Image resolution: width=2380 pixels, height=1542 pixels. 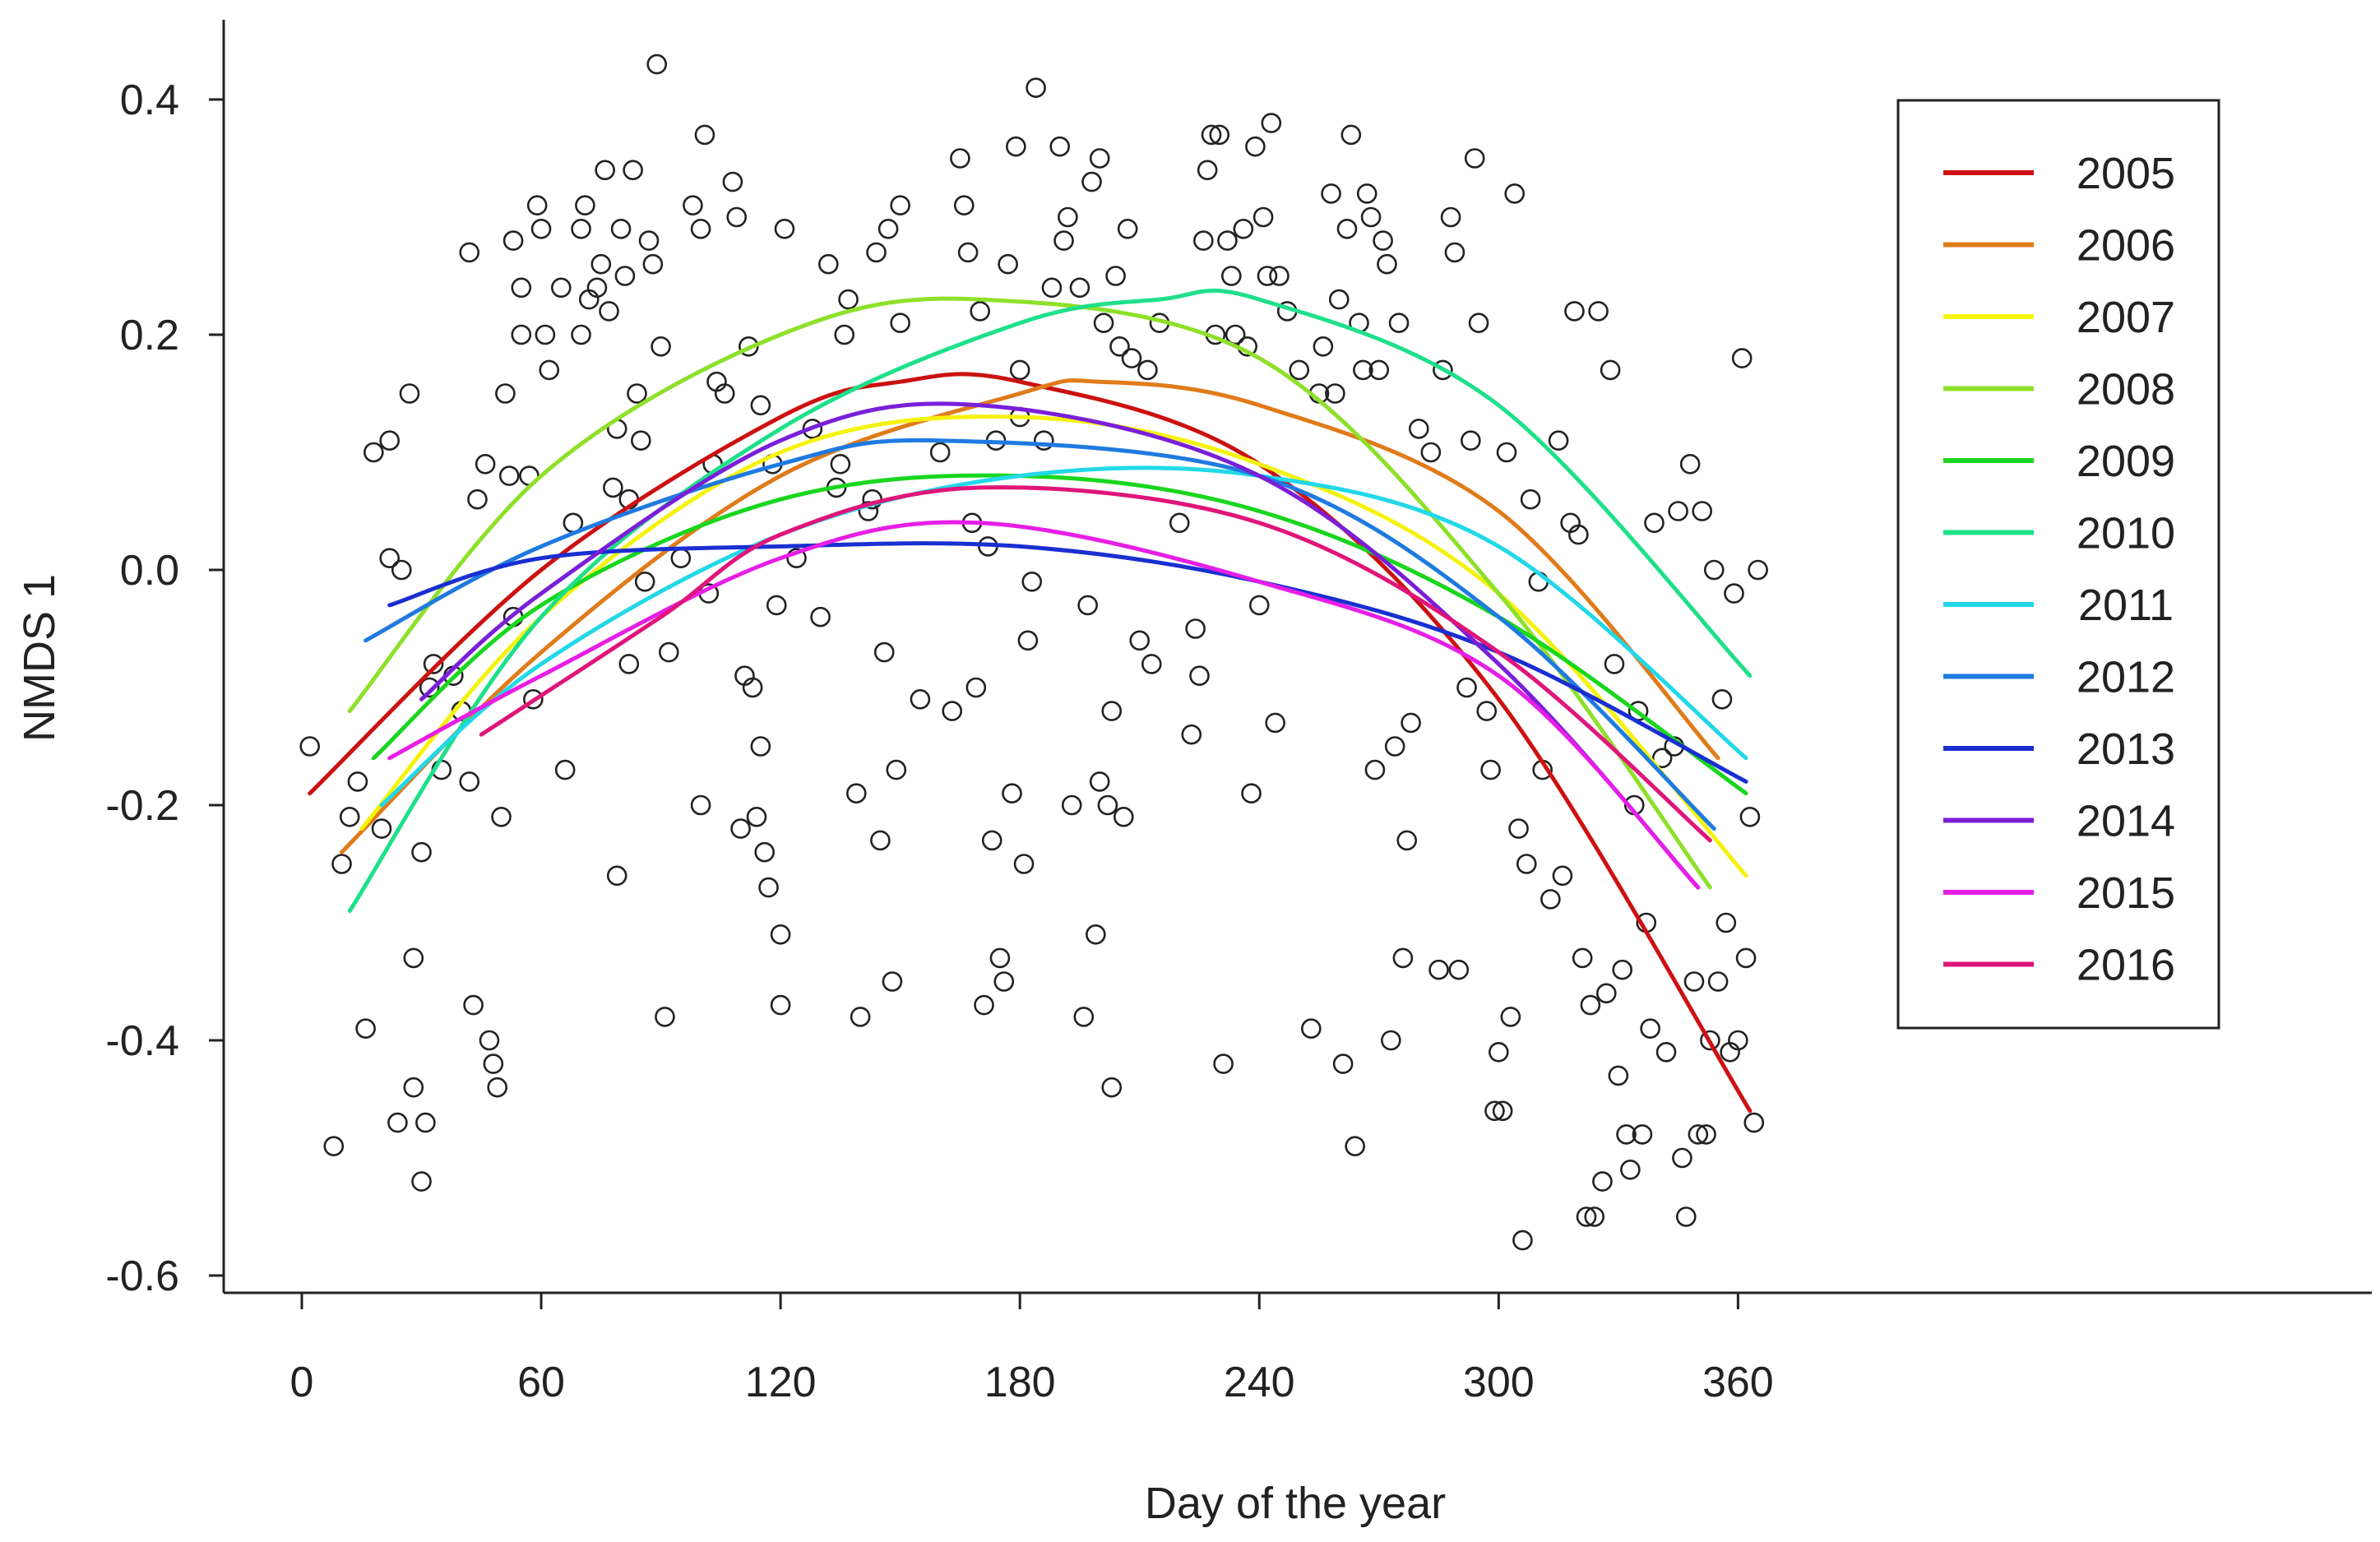 What do you see at coordinates (1020, 1382) in the screenshot?
I see `x-tick-label: 180` at bounding box center [1020, 1382].